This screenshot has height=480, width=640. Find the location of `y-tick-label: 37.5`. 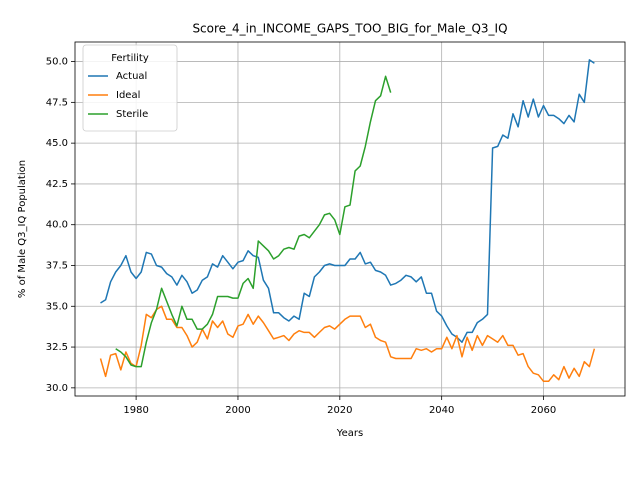

y-tick-label: 37.5 is located at coordinates (57, 265).